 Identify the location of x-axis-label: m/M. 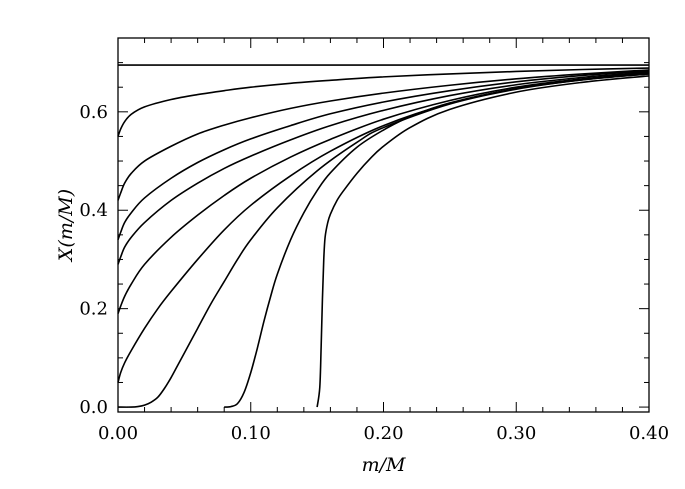
(384, 465).